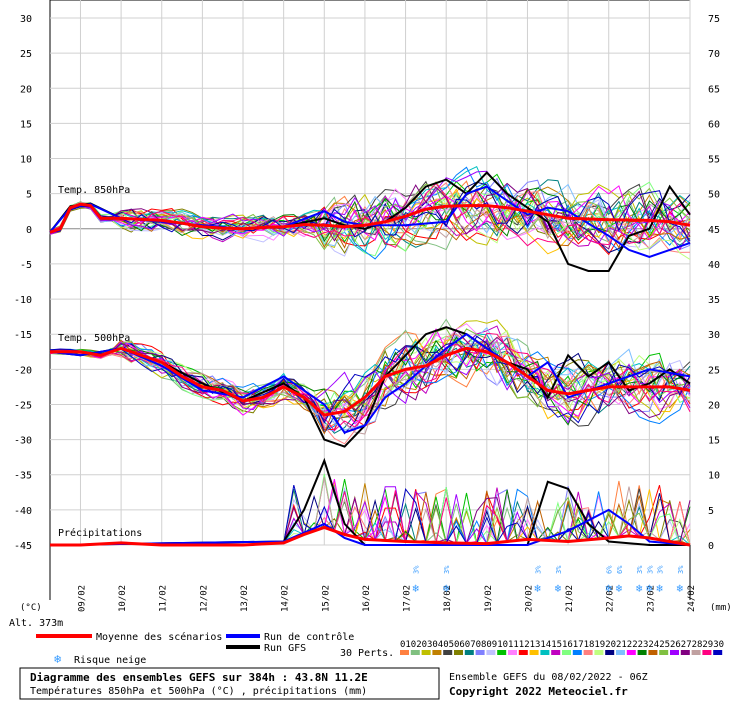 This screenshot has width=740, height=704. Describe the element at coordinates (502, 645) in the screenshot. I see `member-number: 10` at that location.